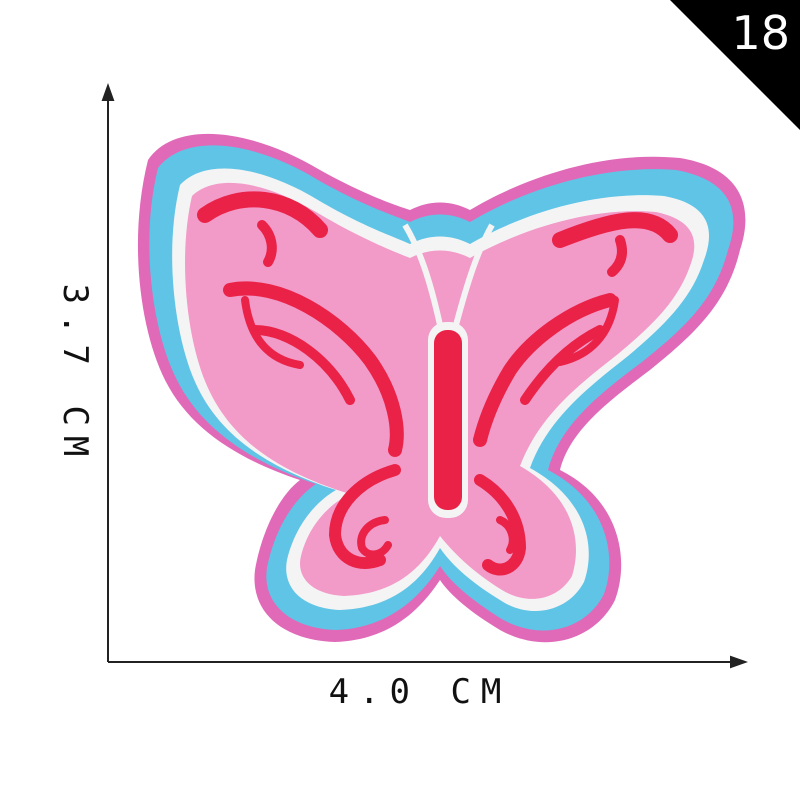 The width and height of the screenshot is (800, 804). What do you see at coordinates (735, 65) in the screenshot?
I see `item-number-badge: 18` at bounding box center [735, 65].